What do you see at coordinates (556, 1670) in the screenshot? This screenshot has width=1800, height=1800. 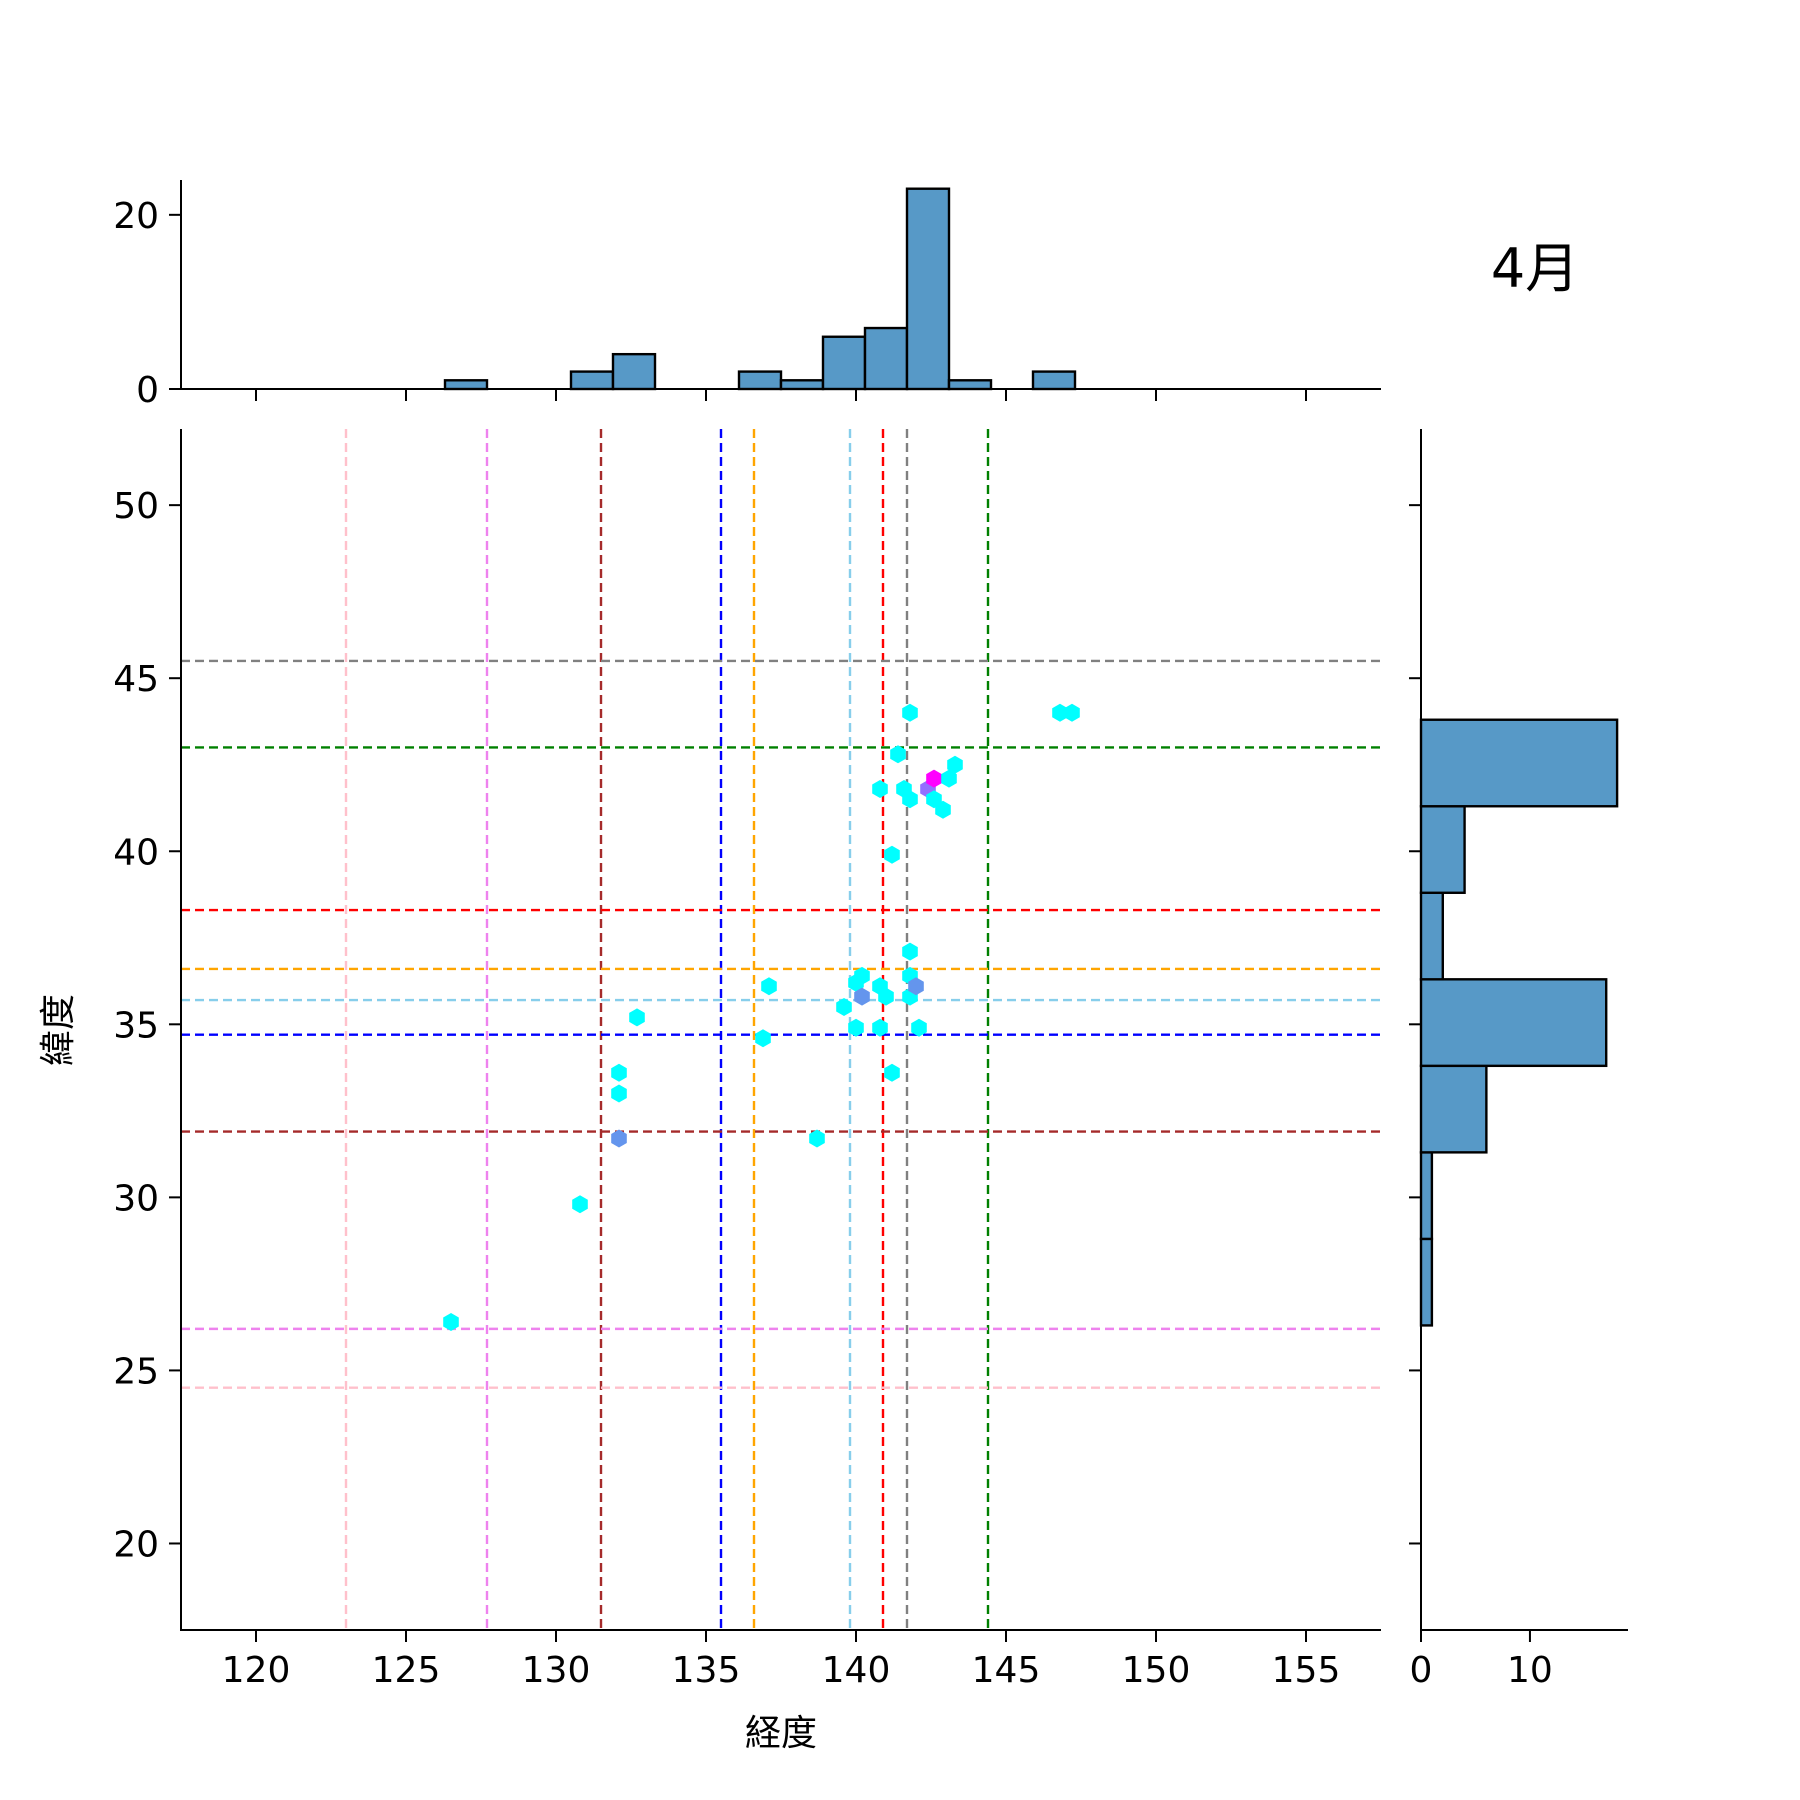 I see `x-tick-label: 130` at bounding box center [556, 1670].